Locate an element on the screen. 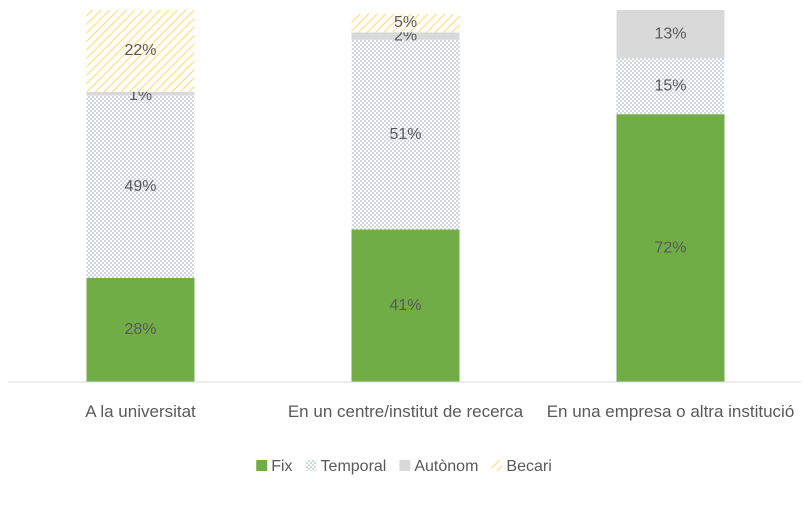  data-label: 15% is located at coordinates (670, 85).